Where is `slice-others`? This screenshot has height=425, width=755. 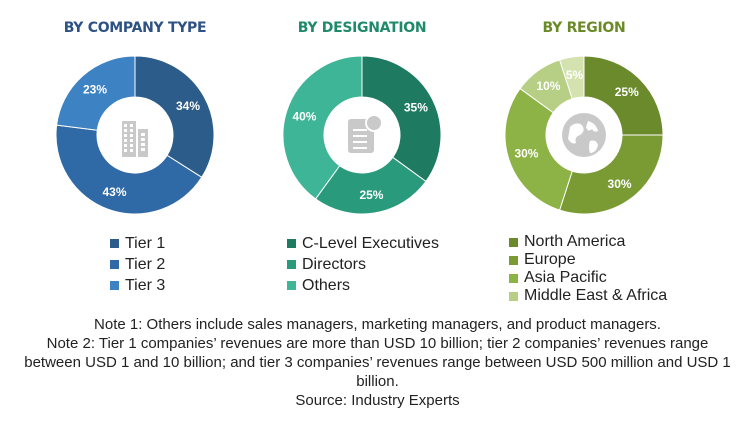
slice-others is located at coordinates (322, 127).